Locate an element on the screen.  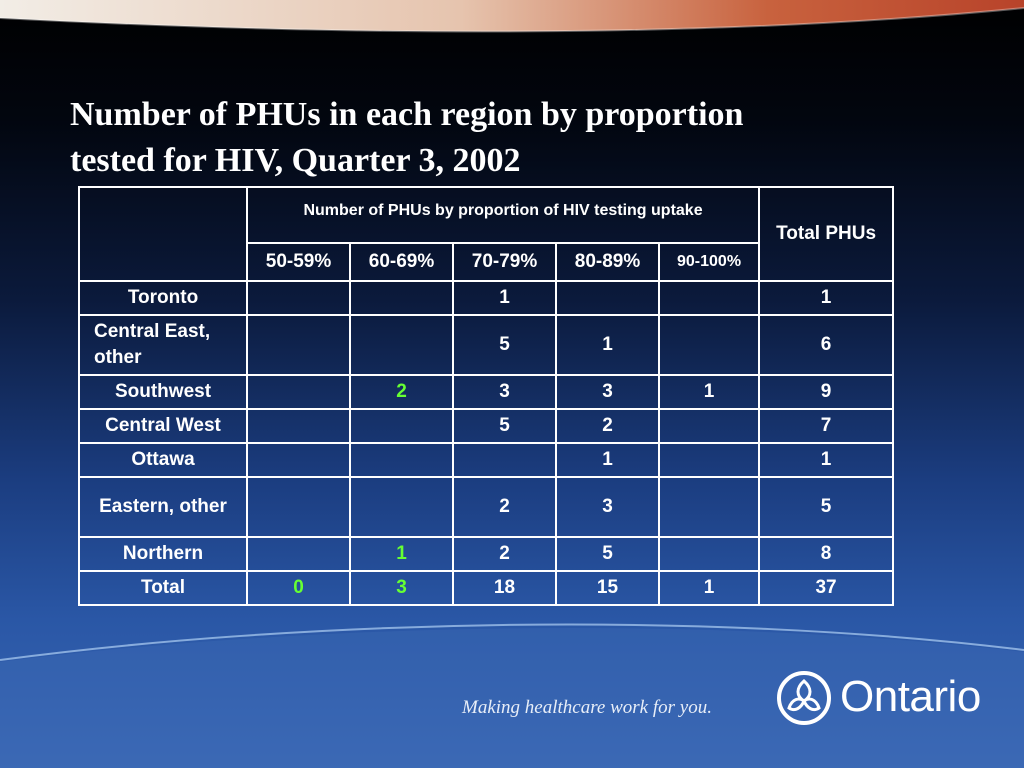
table-row: Toronto 1 1 is located at coordinates (486, 298).